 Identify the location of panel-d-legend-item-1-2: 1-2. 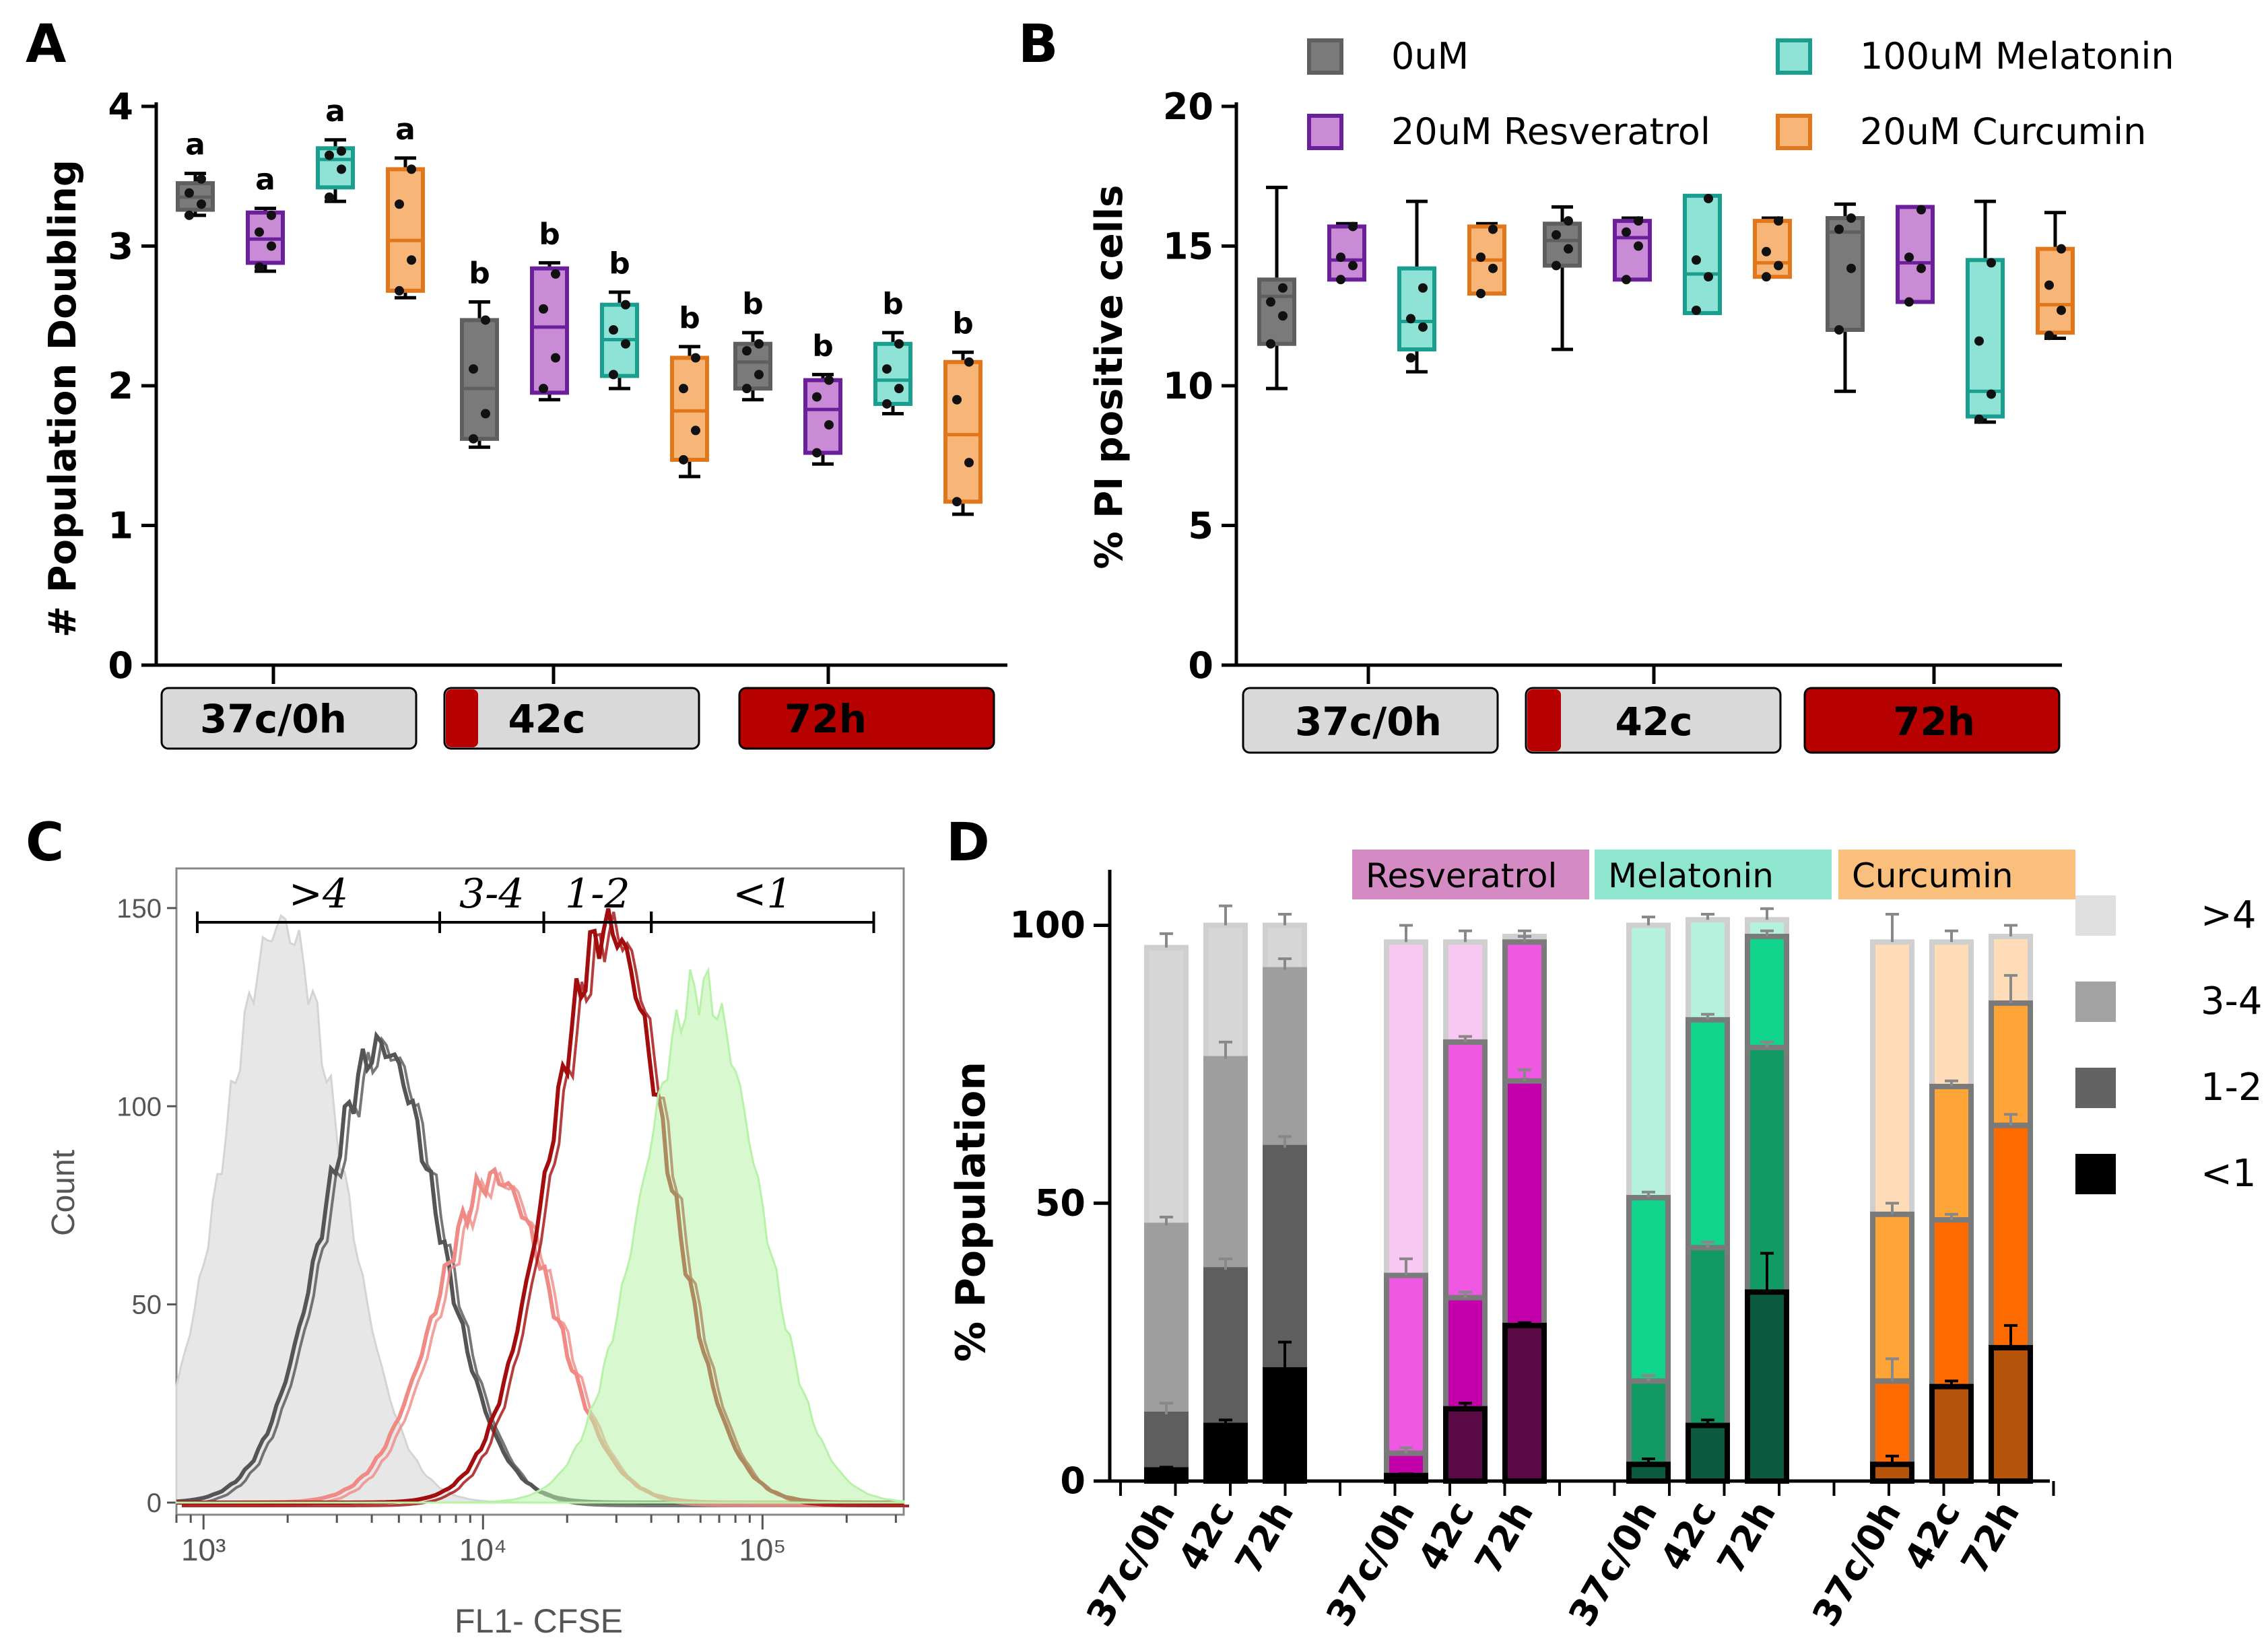
(2169, 1087).